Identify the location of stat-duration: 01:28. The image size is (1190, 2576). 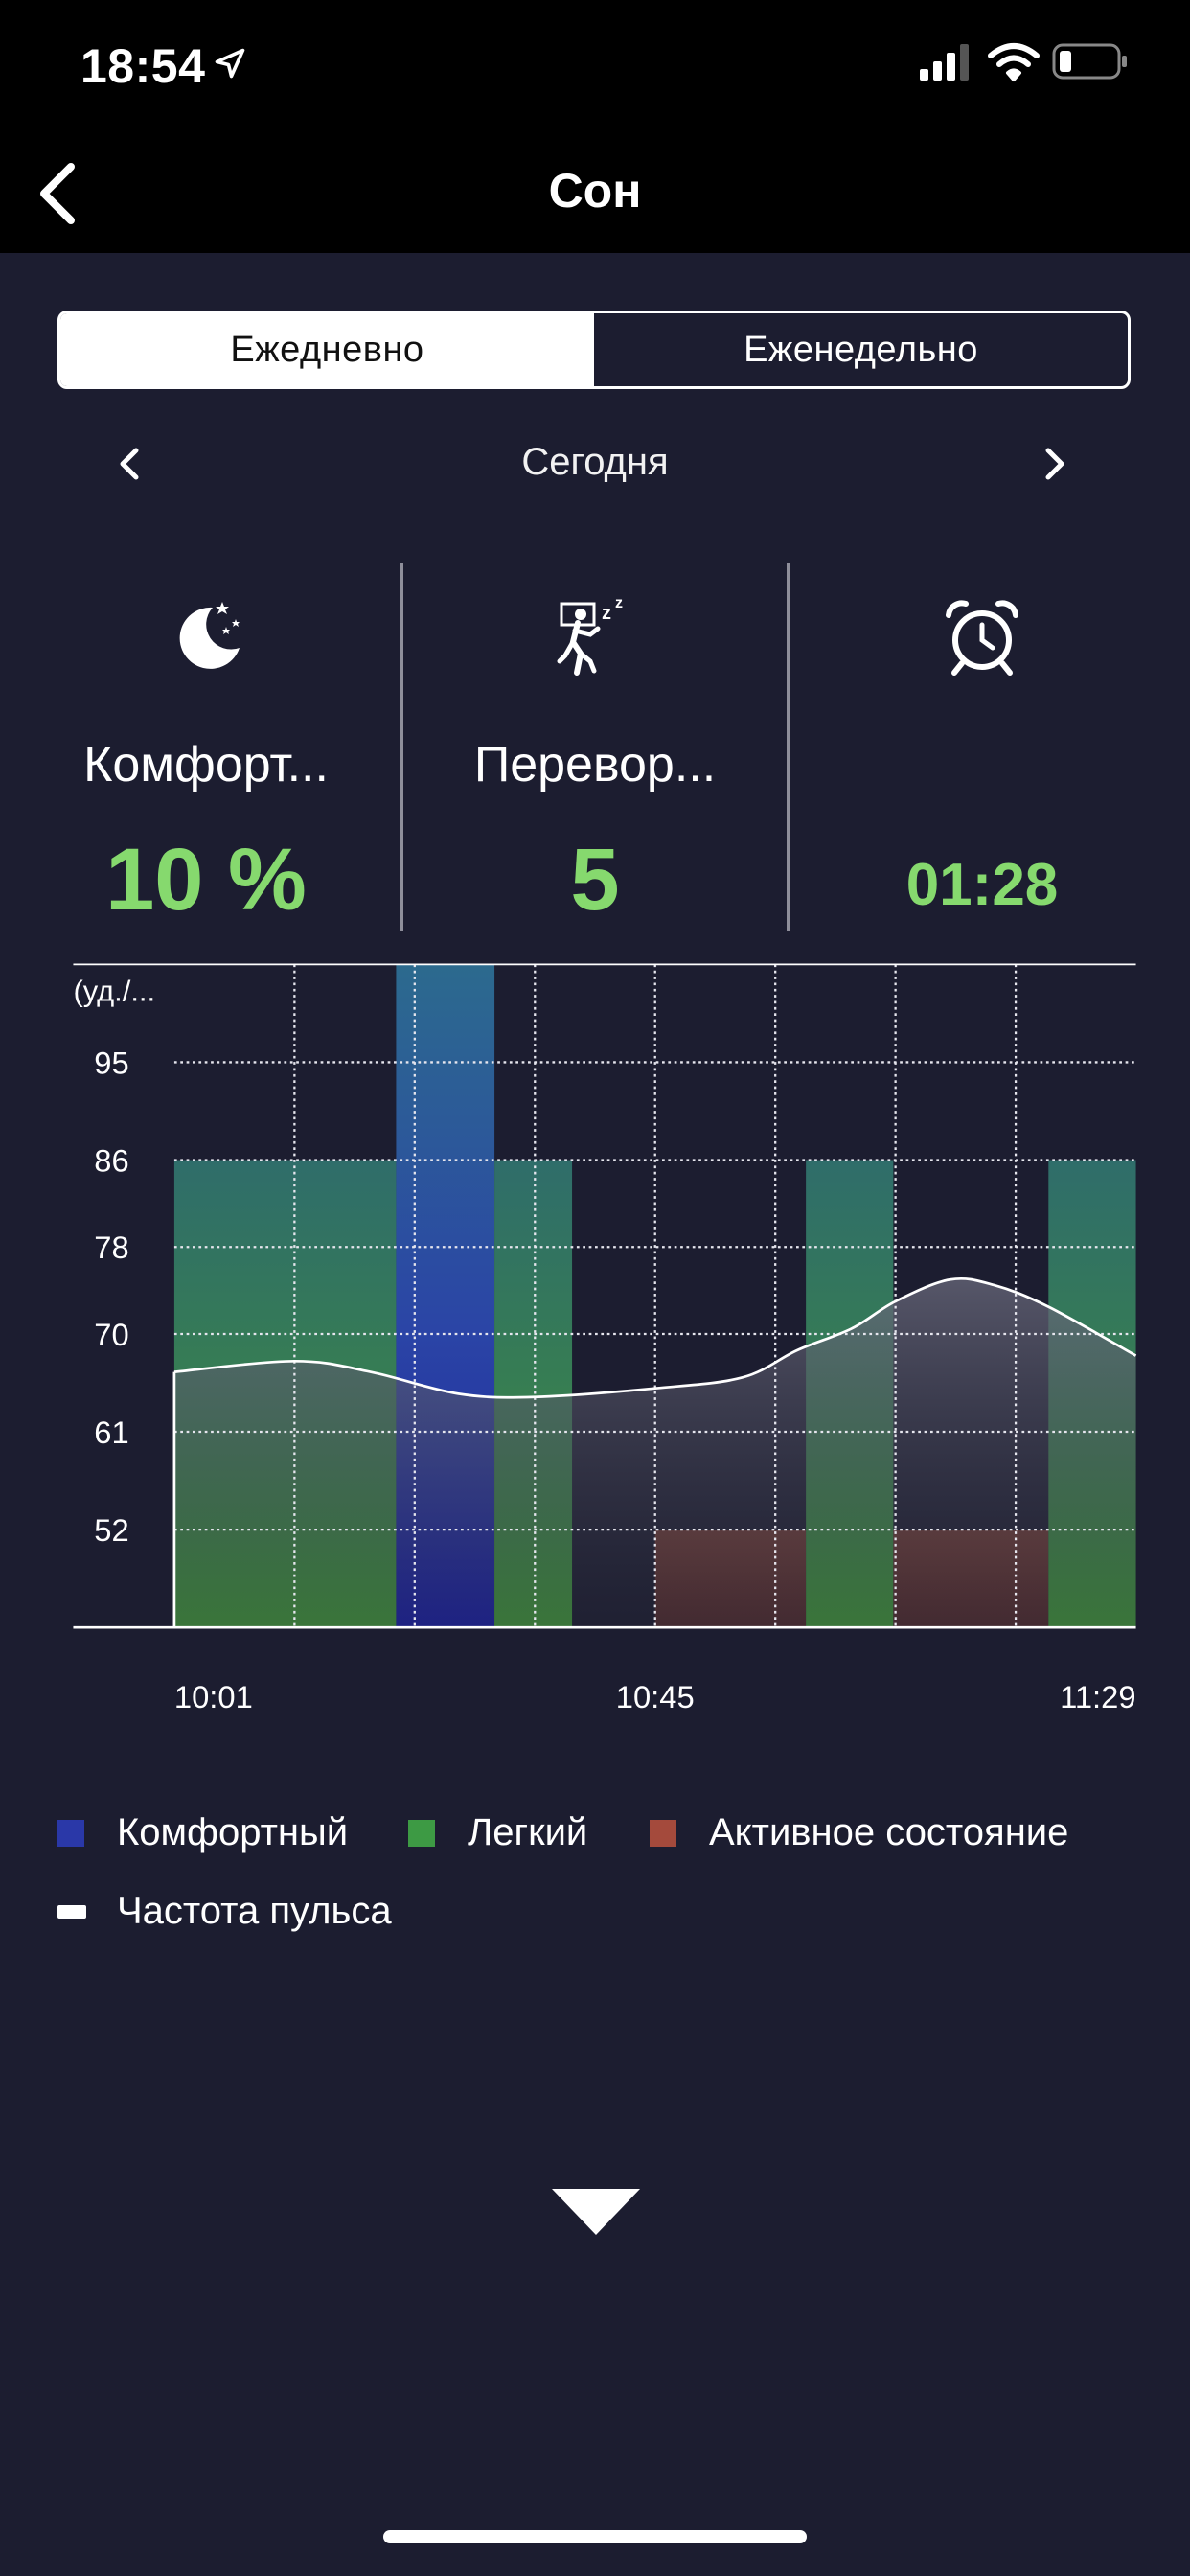
(983, 747).